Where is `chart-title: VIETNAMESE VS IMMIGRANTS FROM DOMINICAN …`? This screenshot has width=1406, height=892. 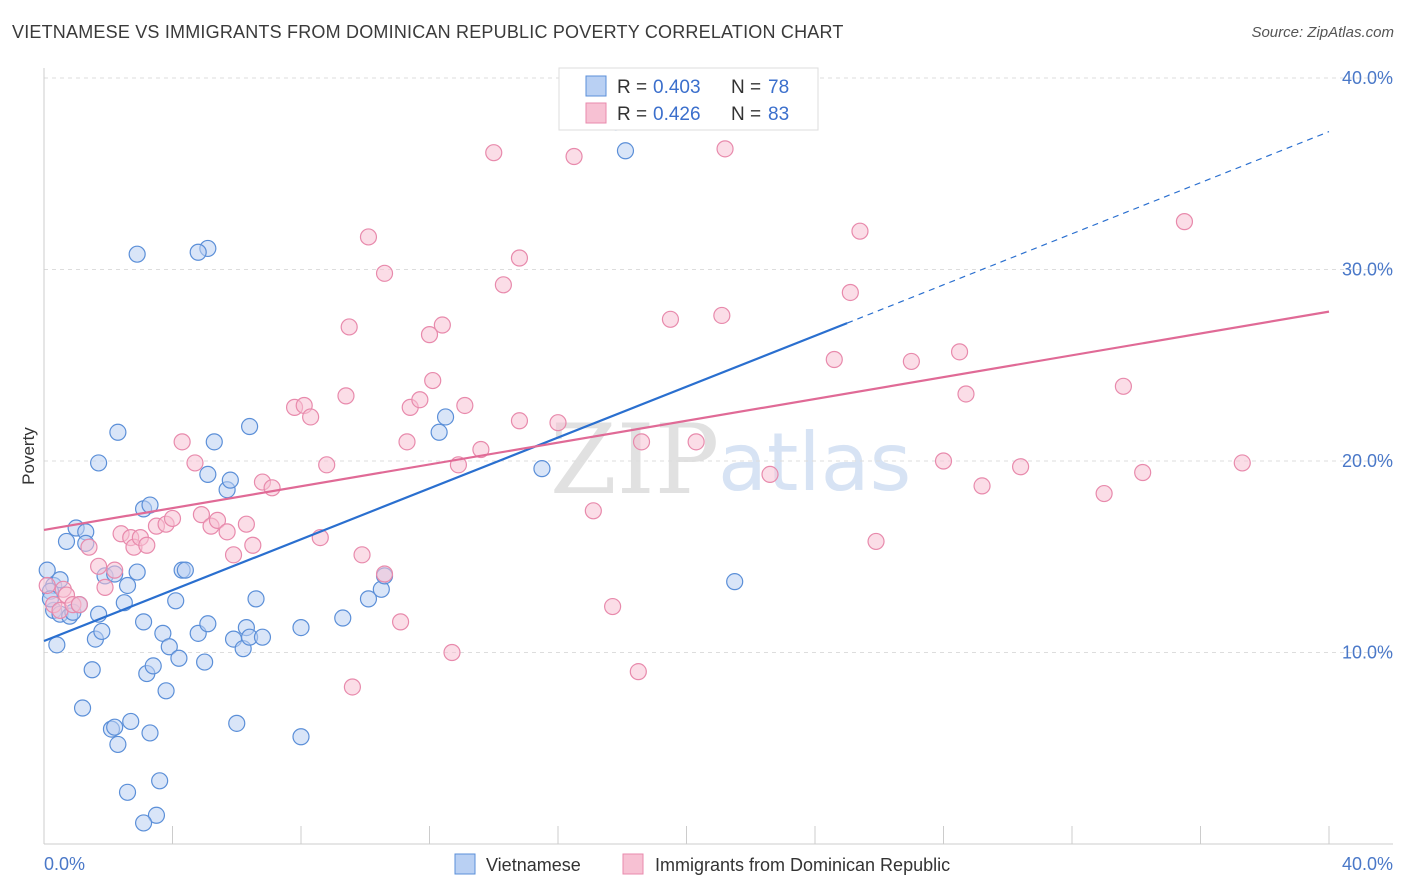
chart-title: VIETNAMESE VS IMMIGRANTS FROM DOMINICAN … is located at coordinates (428, 32).